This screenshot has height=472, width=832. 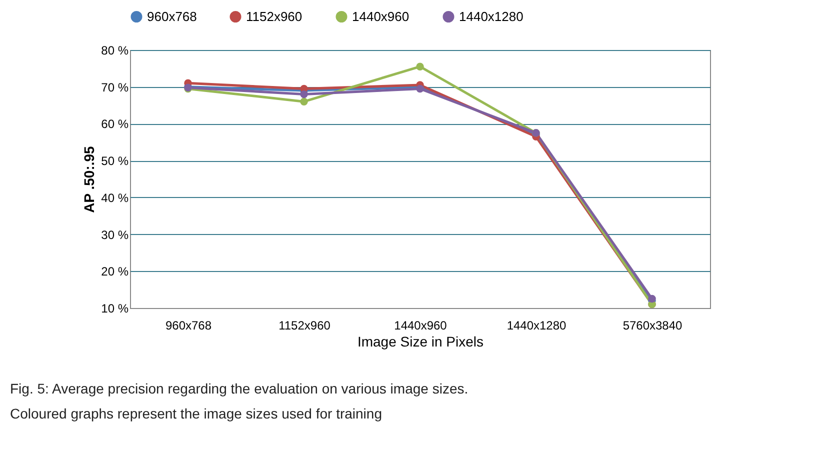 I want to click on x-tick-label: 5760x3840, so click(x=652, y=325).